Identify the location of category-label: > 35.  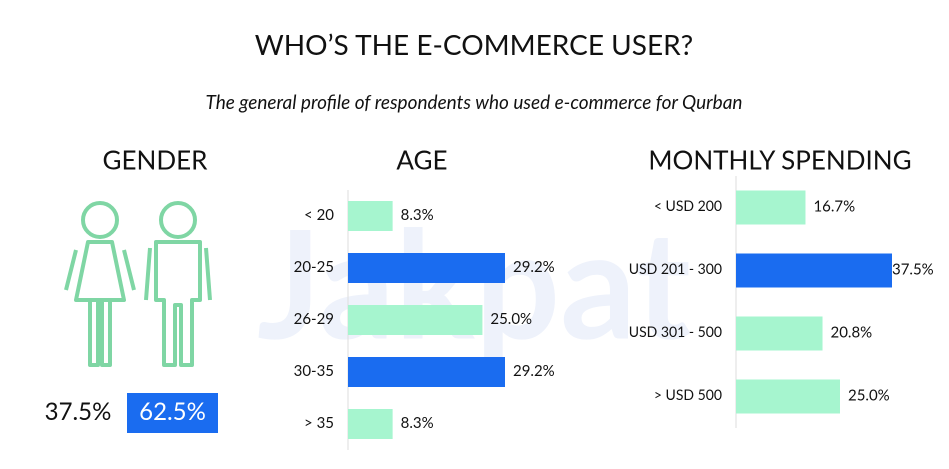
(319, 423).